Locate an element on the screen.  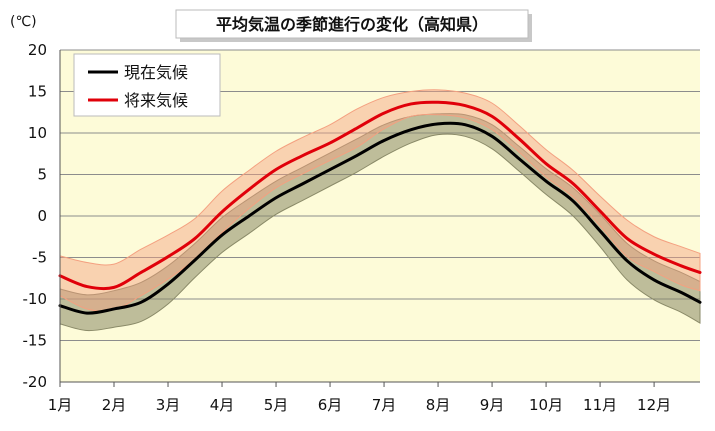
x-tick-label: 3月 is located at coordinates (168, 405).